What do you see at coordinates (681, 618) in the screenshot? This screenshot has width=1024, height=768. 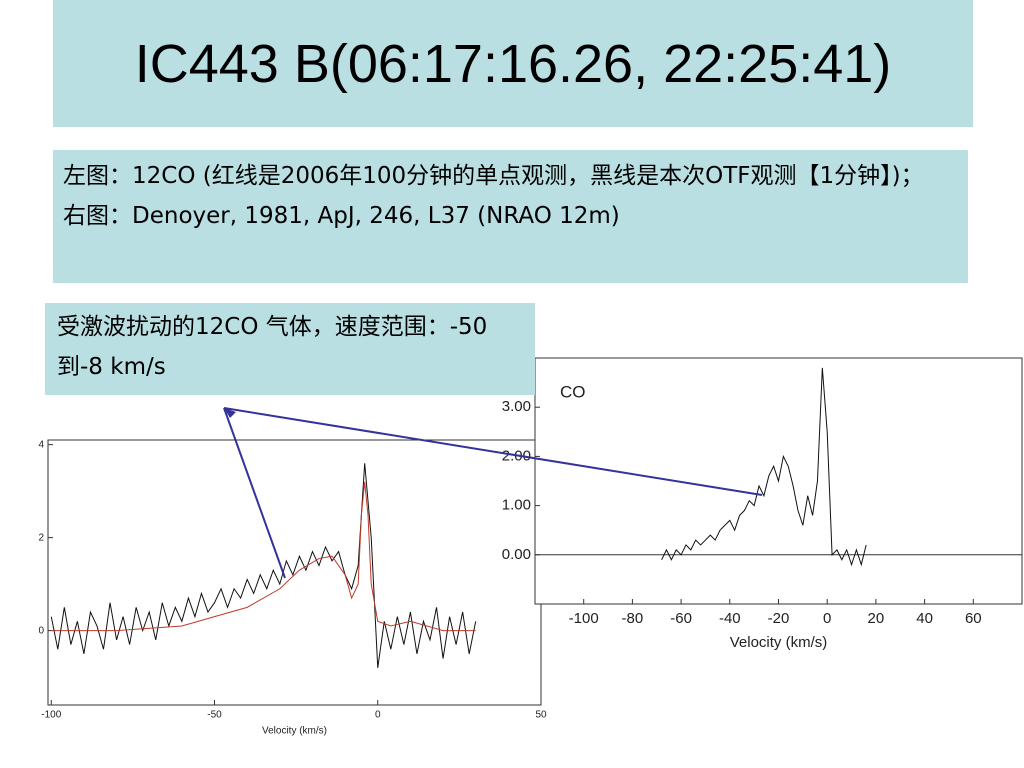 I see `x-tick-label: -60` at bounding box center [681, 618].